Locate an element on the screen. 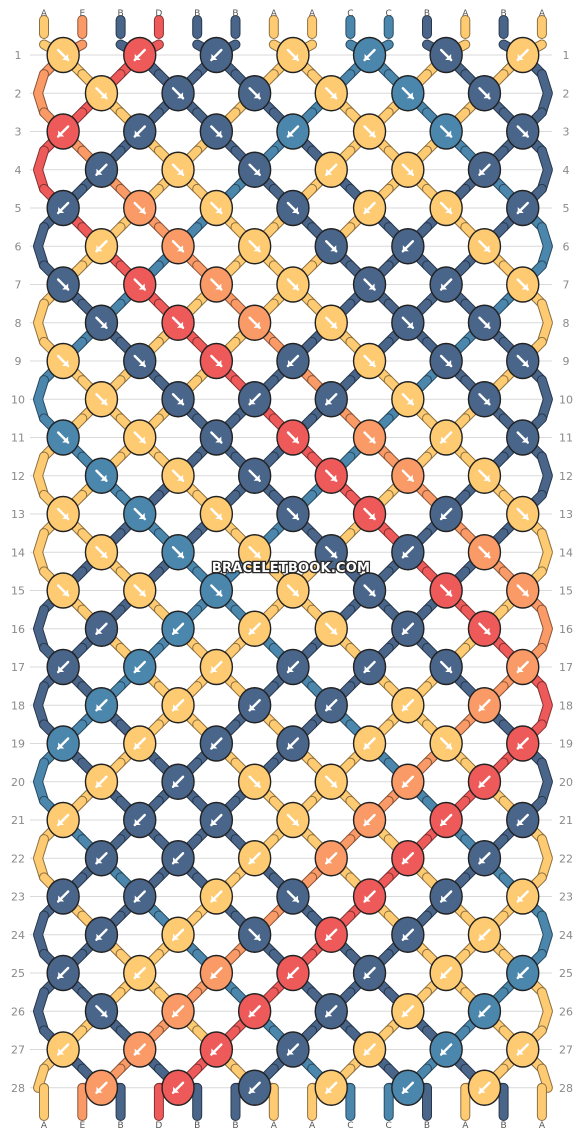 The height and width of the screenshot is (1136, 582). row-number-left: 7 is located at coordinates (18, 285).